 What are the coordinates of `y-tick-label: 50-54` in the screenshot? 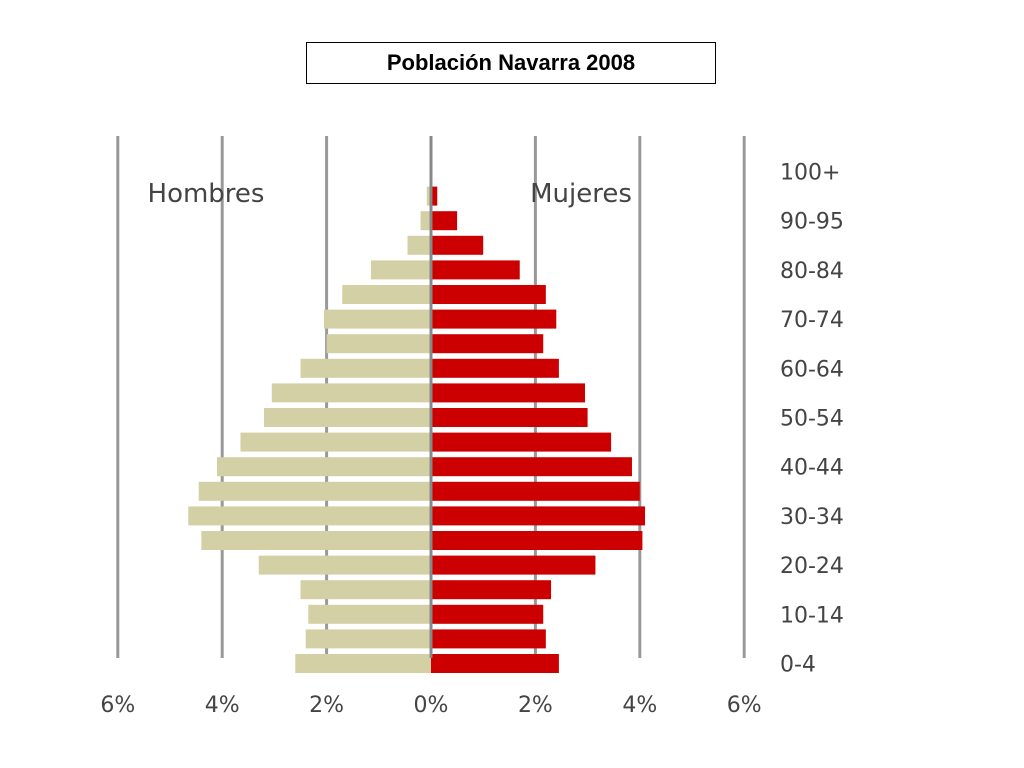 It's located at (812, 419).